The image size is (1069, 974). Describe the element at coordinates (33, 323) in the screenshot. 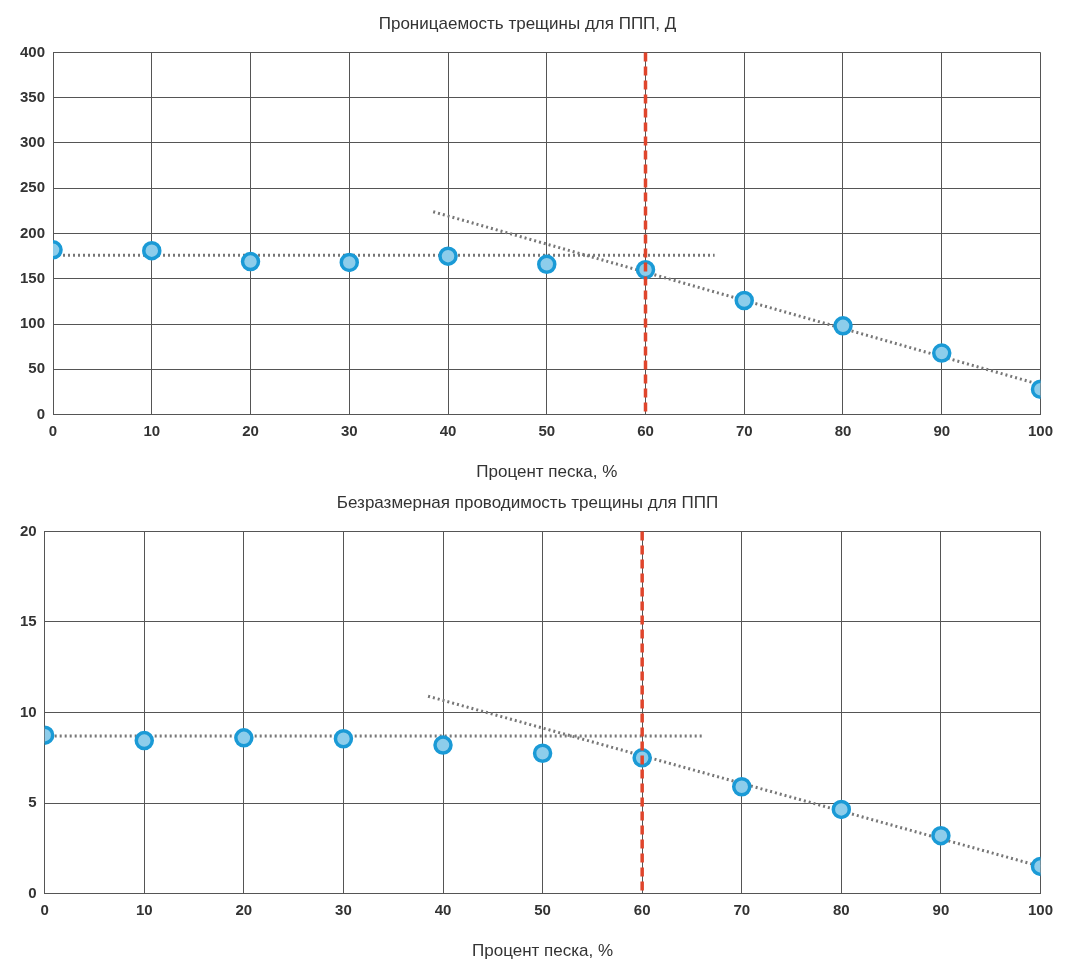

I see `y-tick-label: 100` at that location.